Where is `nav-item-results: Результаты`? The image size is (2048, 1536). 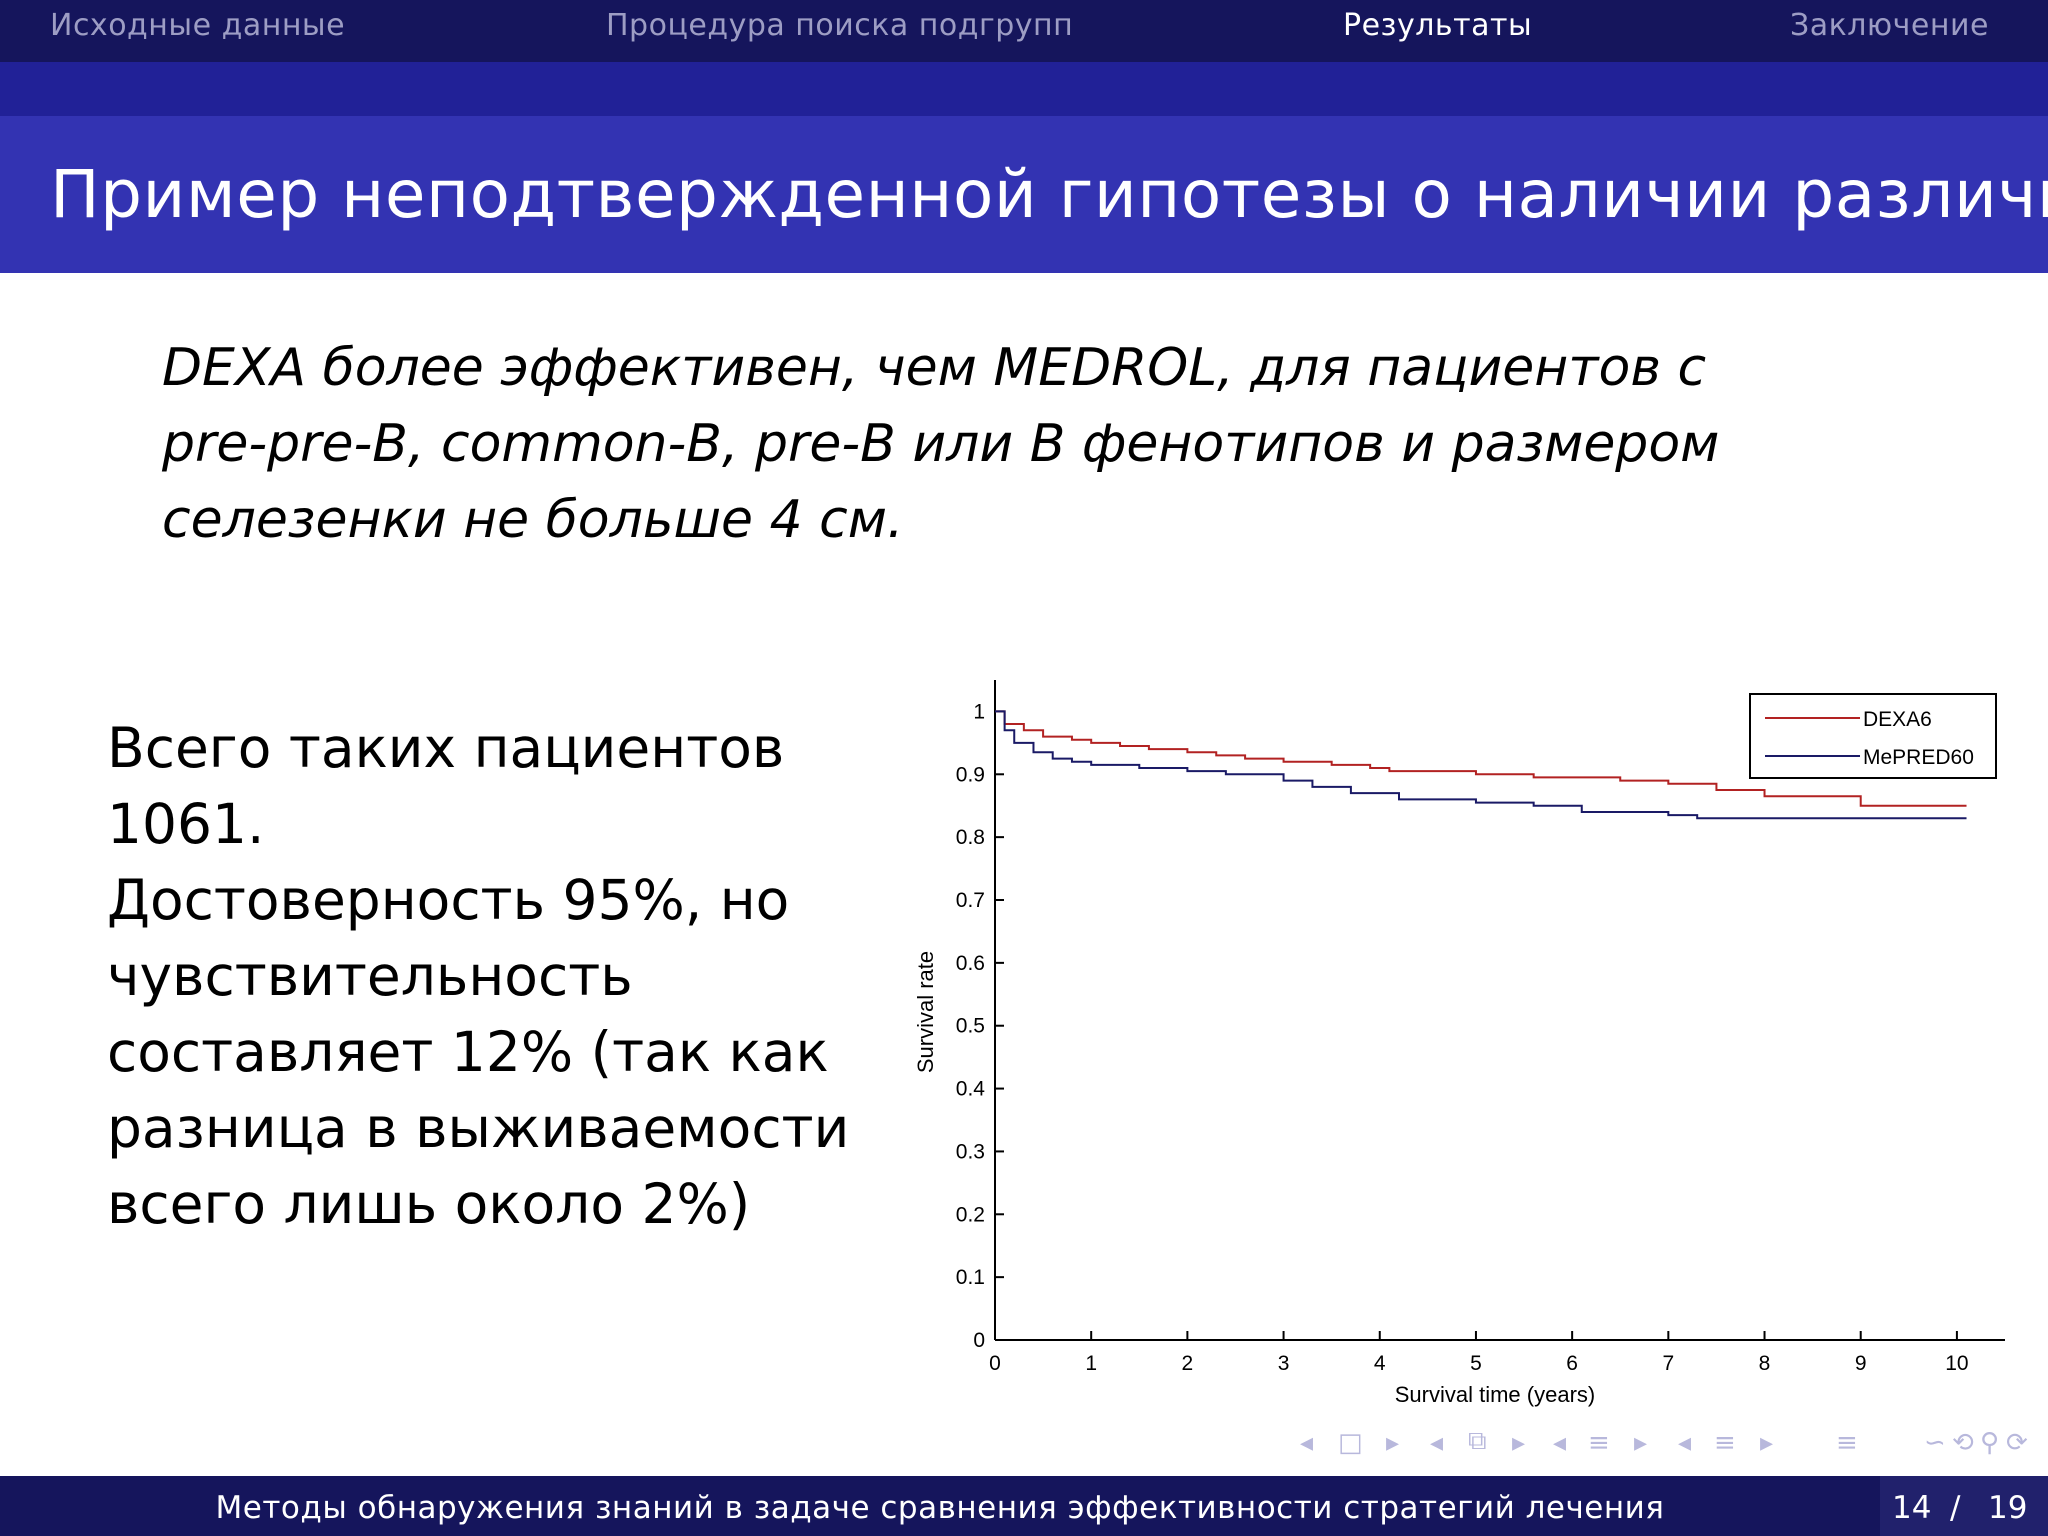
nav-item-results: Результаты is located at coordinates (1438, 25).